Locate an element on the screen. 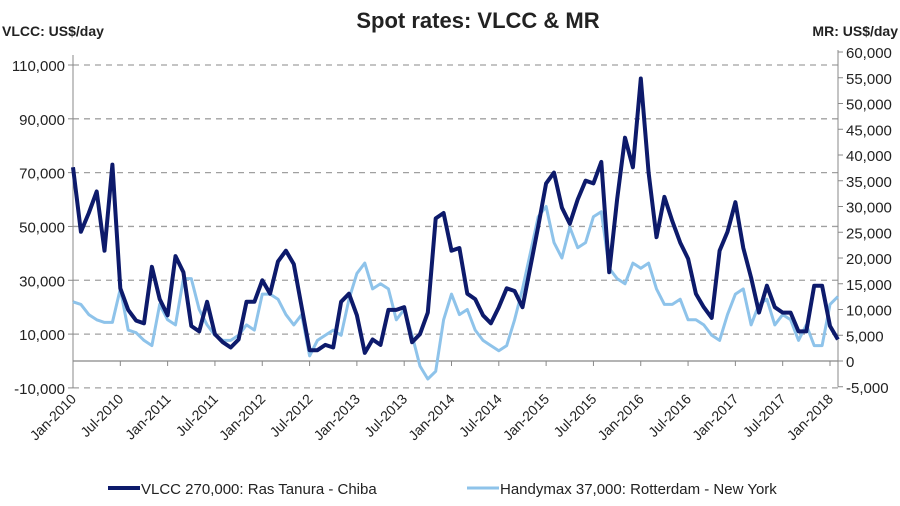 This screenshot has width=900, height=506. left-tick-label: 50,000 is located at coordinates (42, 227).